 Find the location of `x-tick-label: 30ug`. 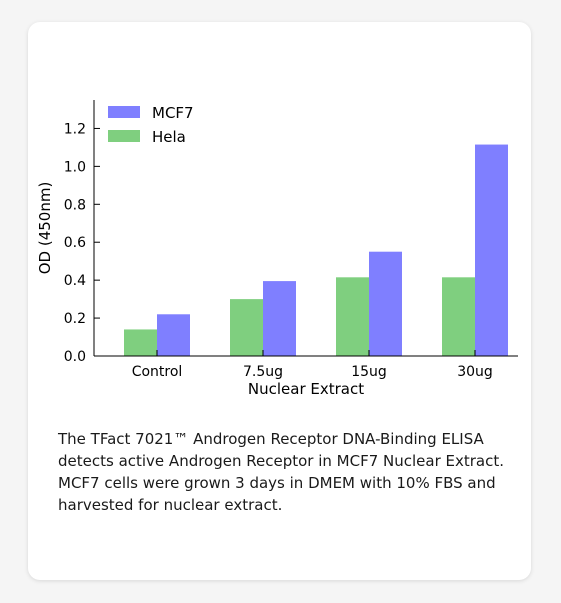

x-tick-label: 30ug is located at coordinates (475, 372).